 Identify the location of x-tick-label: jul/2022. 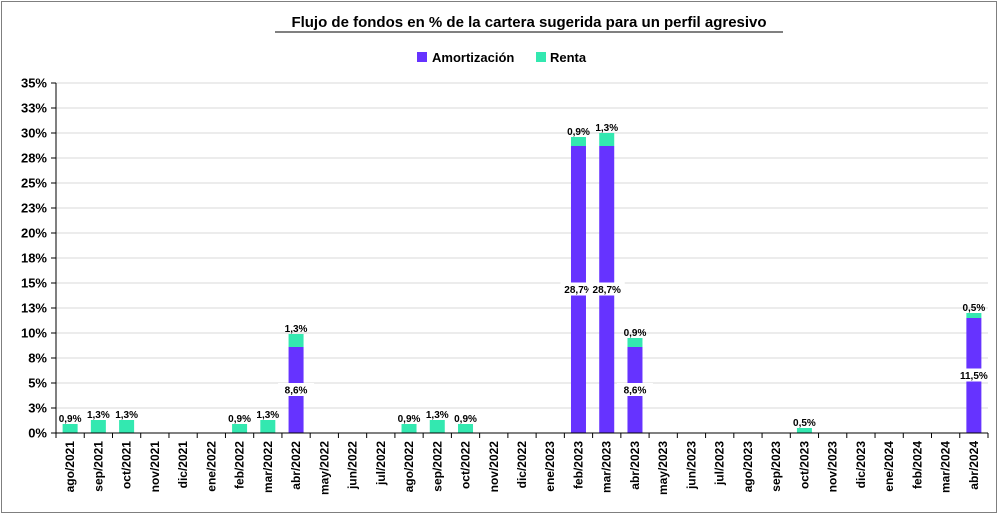
(381, 463).